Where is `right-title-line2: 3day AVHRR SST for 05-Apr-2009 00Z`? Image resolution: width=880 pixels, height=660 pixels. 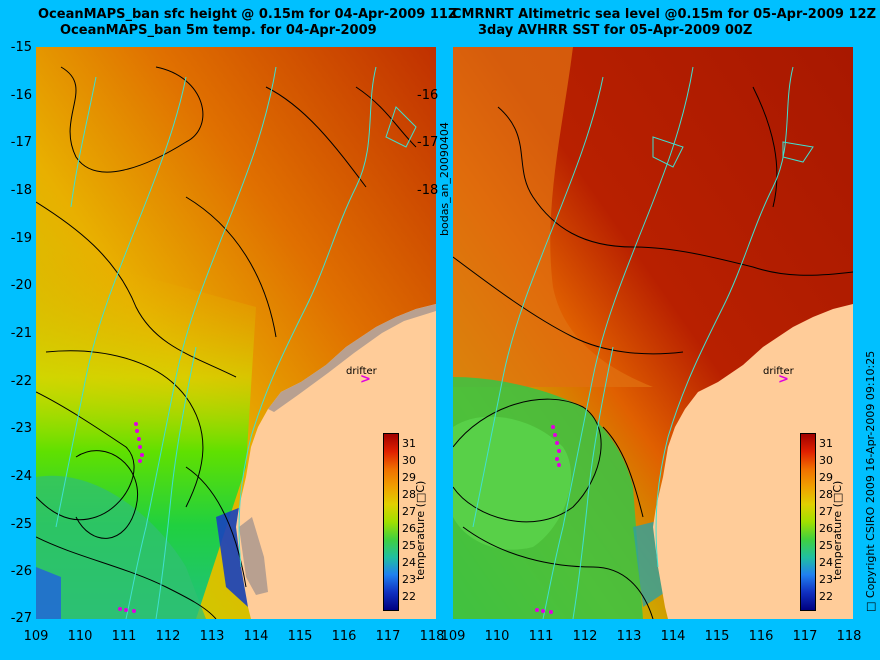
right-title-line2: 3day AVHRR SST for 05-Apr-2009 00Z is located at coordinates (615, 30).